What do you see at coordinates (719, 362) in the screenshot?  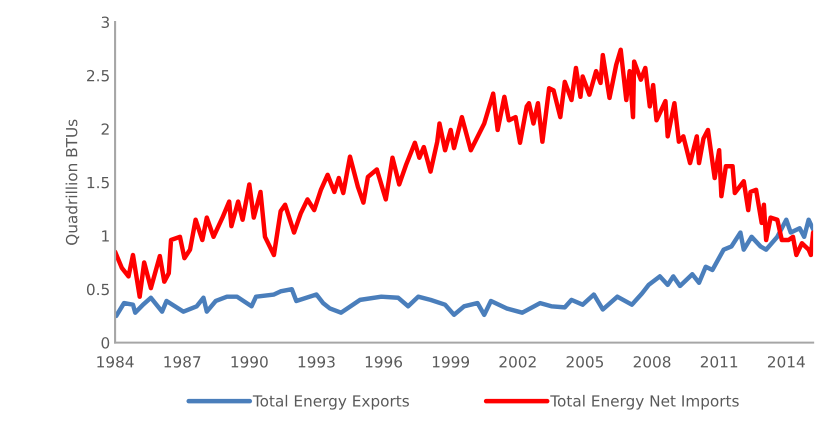 I see `x-tick-label: 2011` at bounding box center [719, 362].